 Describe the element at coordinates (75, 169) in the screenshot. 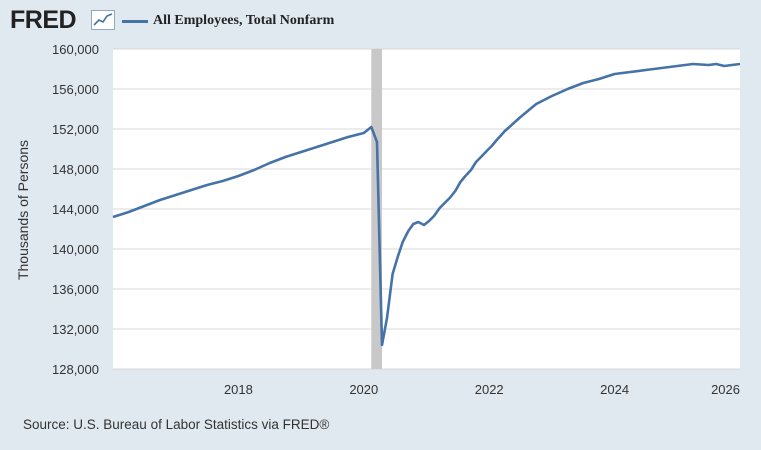

I see `y-tick-label: 148,000` at that location.